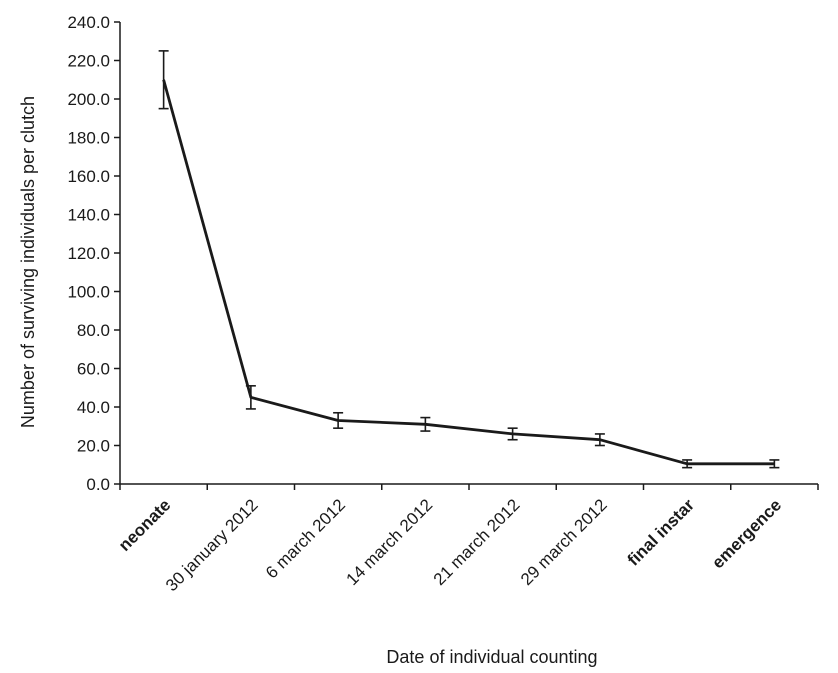 The width and height of the screenshot is (838, 673). Describe the element at coordinates (746, 533) in the screenshot. I see `x-tick-label: emergence` at that location.